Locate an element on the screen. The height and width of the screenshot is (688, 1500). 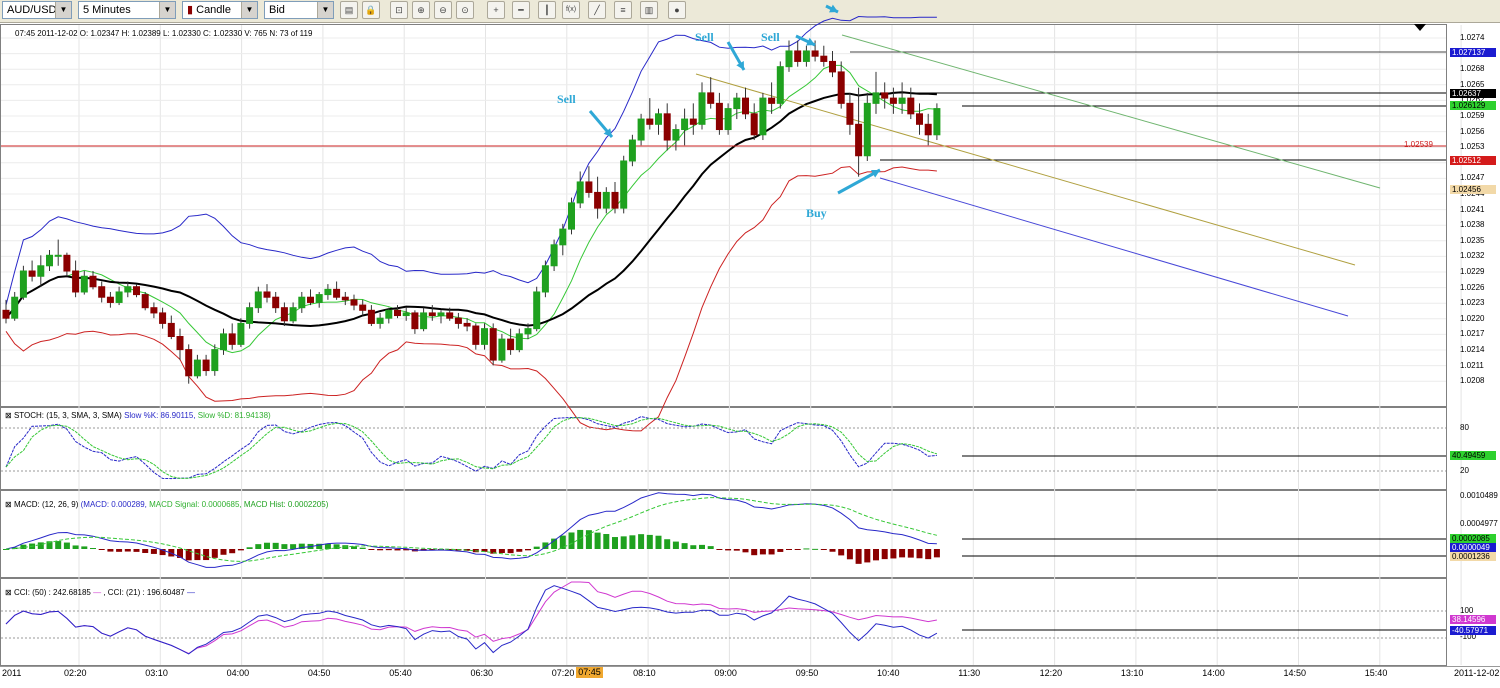
zoom-out-icon: ⊖ is located at coordinates (443, 10).